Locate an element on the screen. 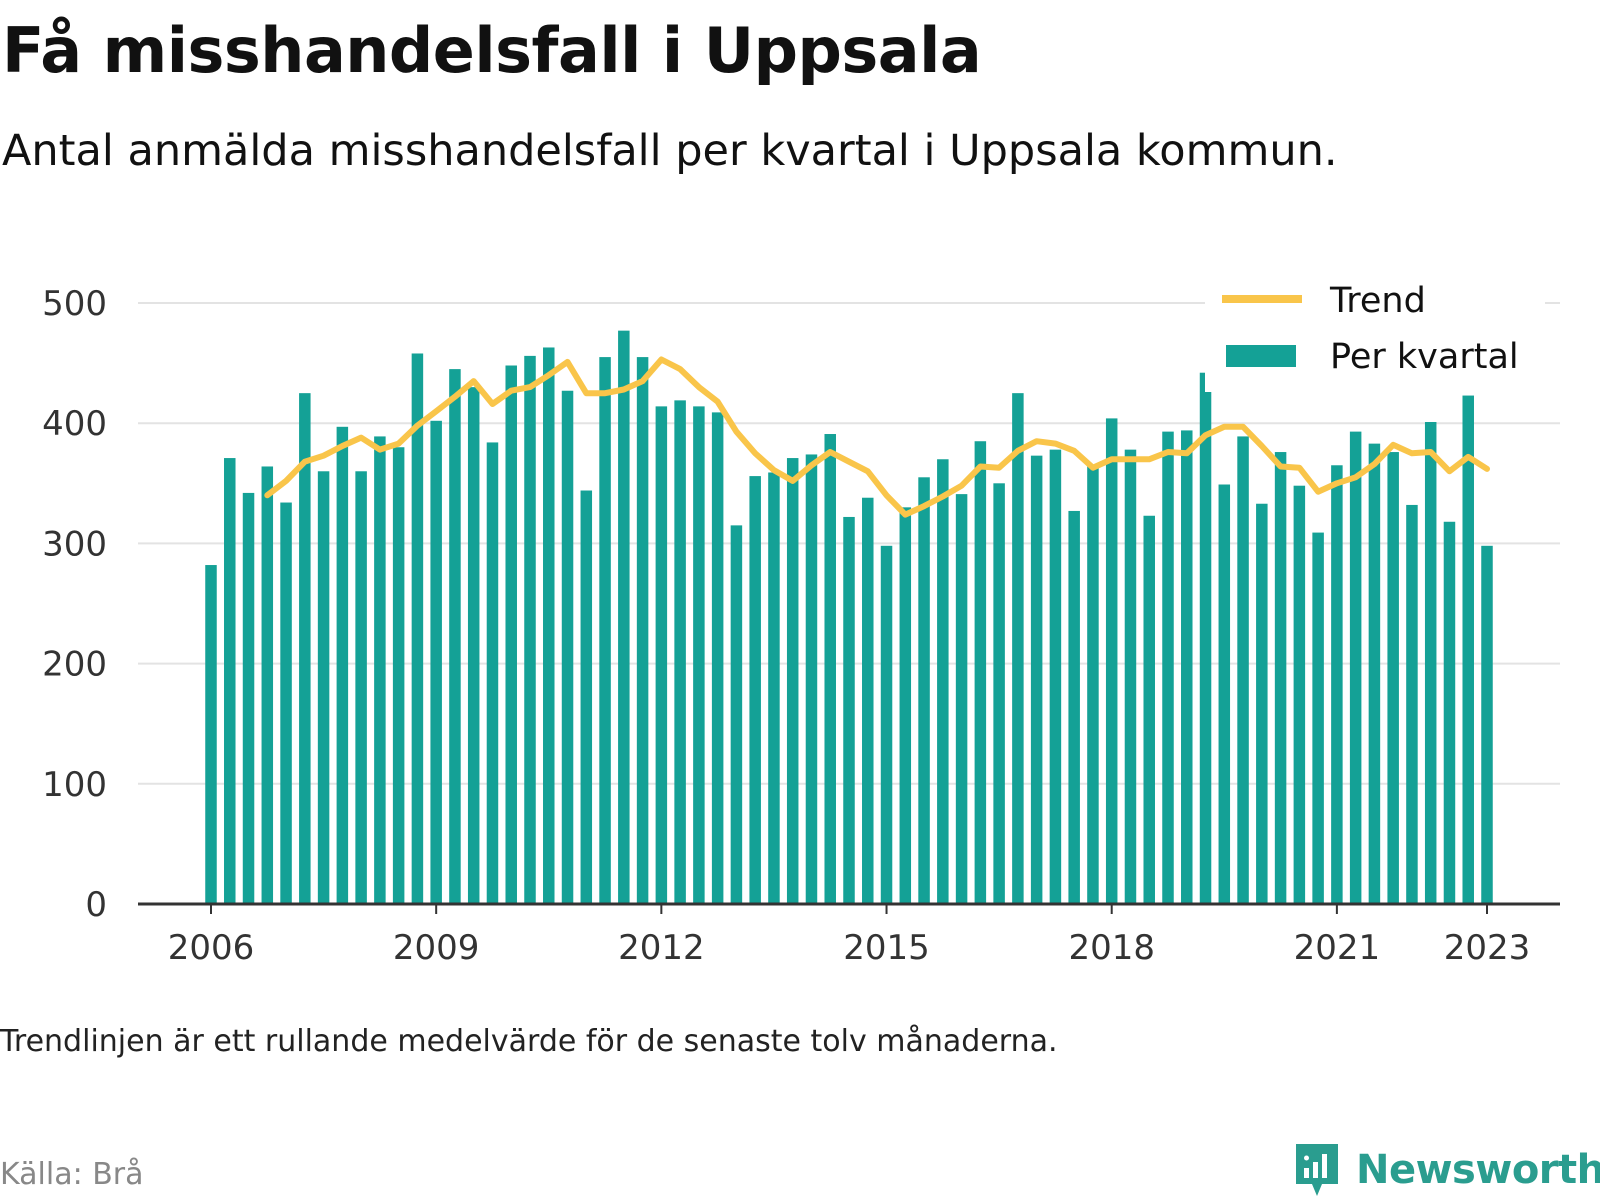 The image size is (1600, 1200). trend-line-layer is located at coordinates (877, 437).